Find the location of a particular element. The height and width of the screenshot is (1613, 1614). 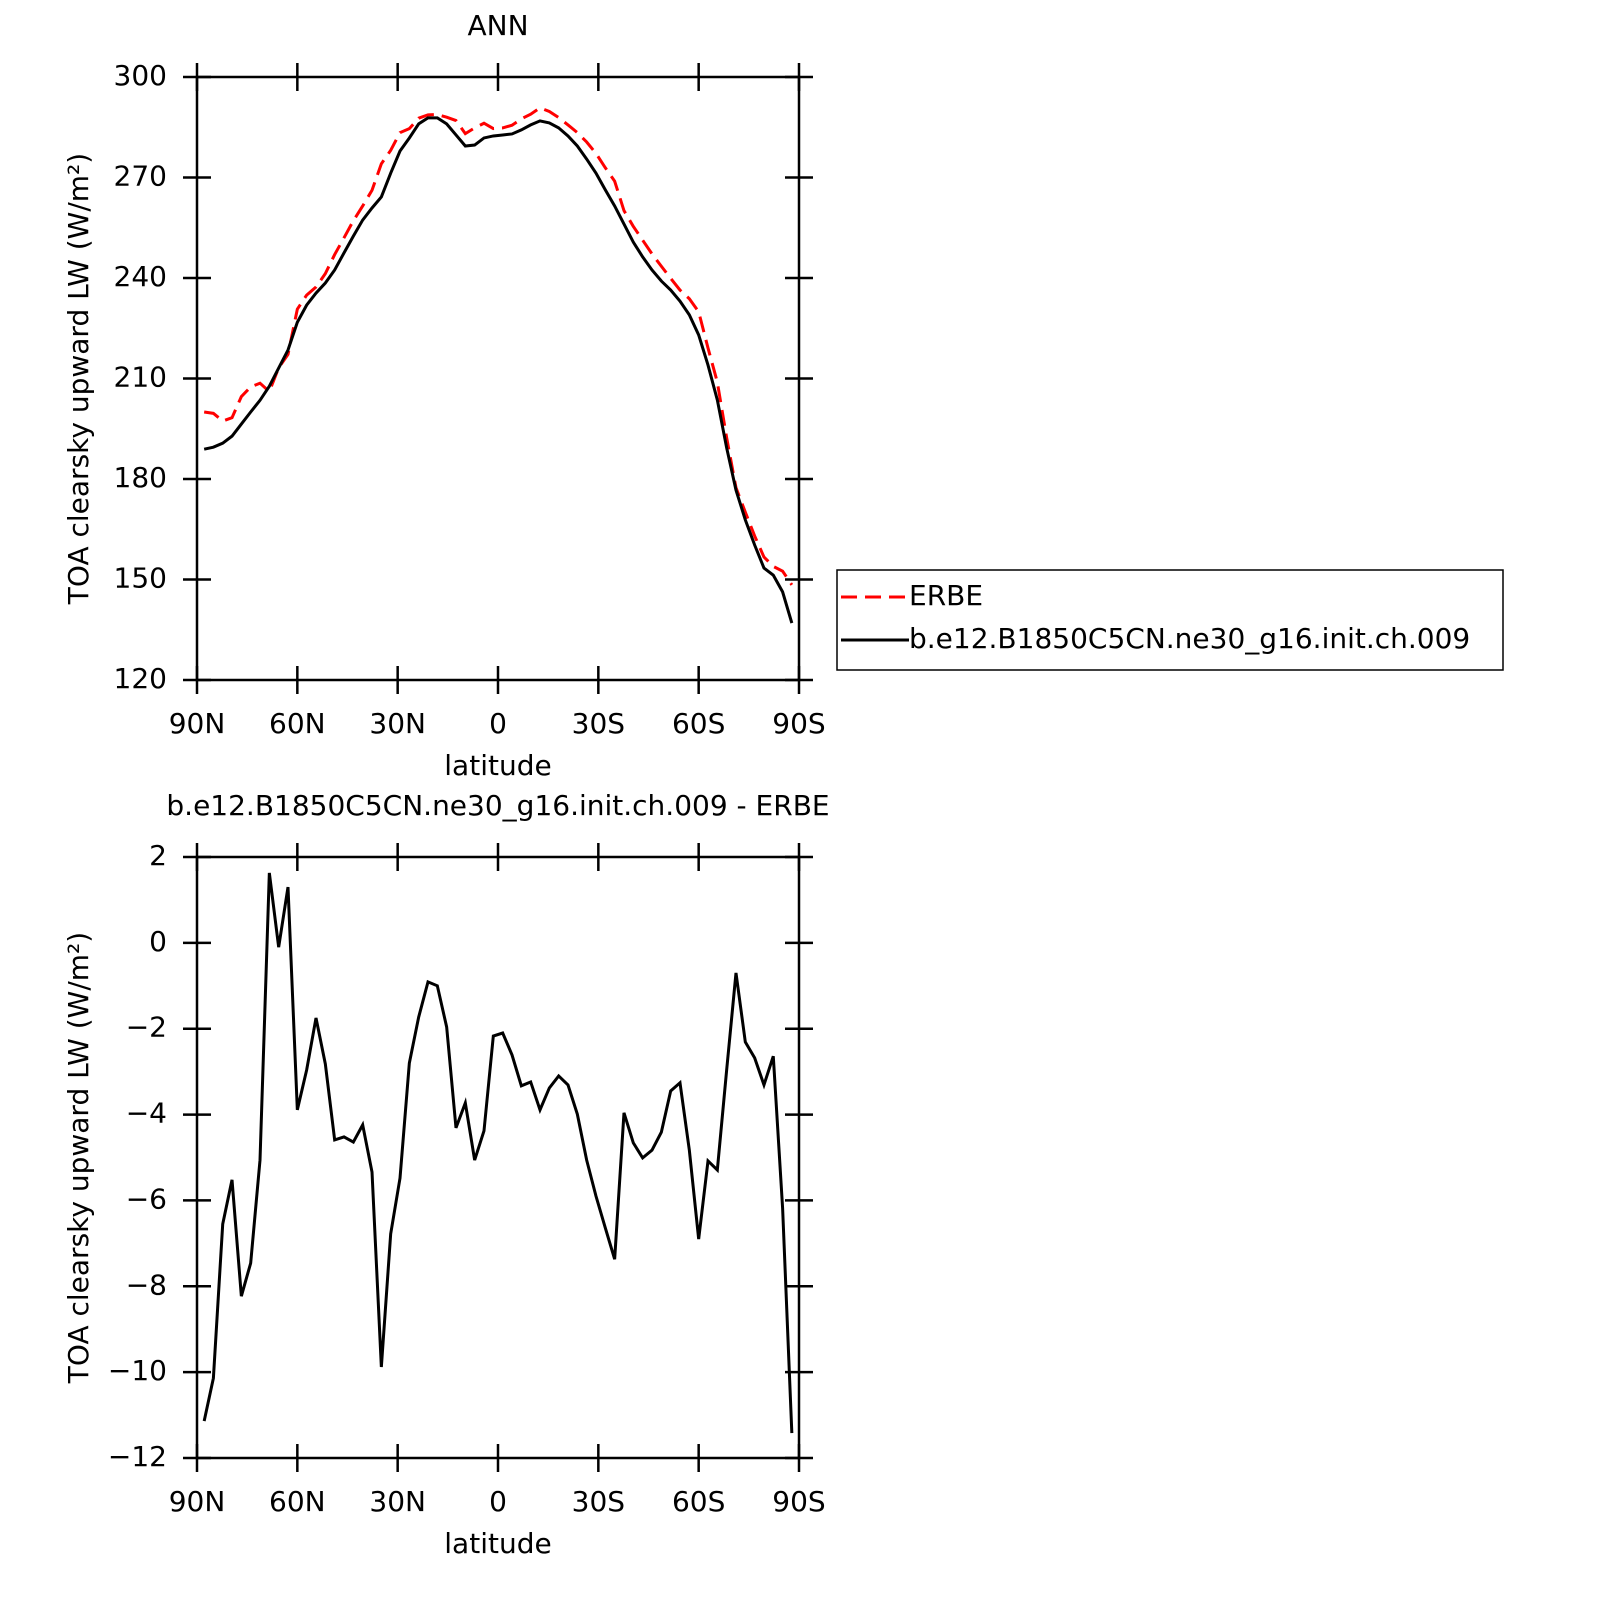

y-tick-label: 150 is located at coordinates (140, 578).